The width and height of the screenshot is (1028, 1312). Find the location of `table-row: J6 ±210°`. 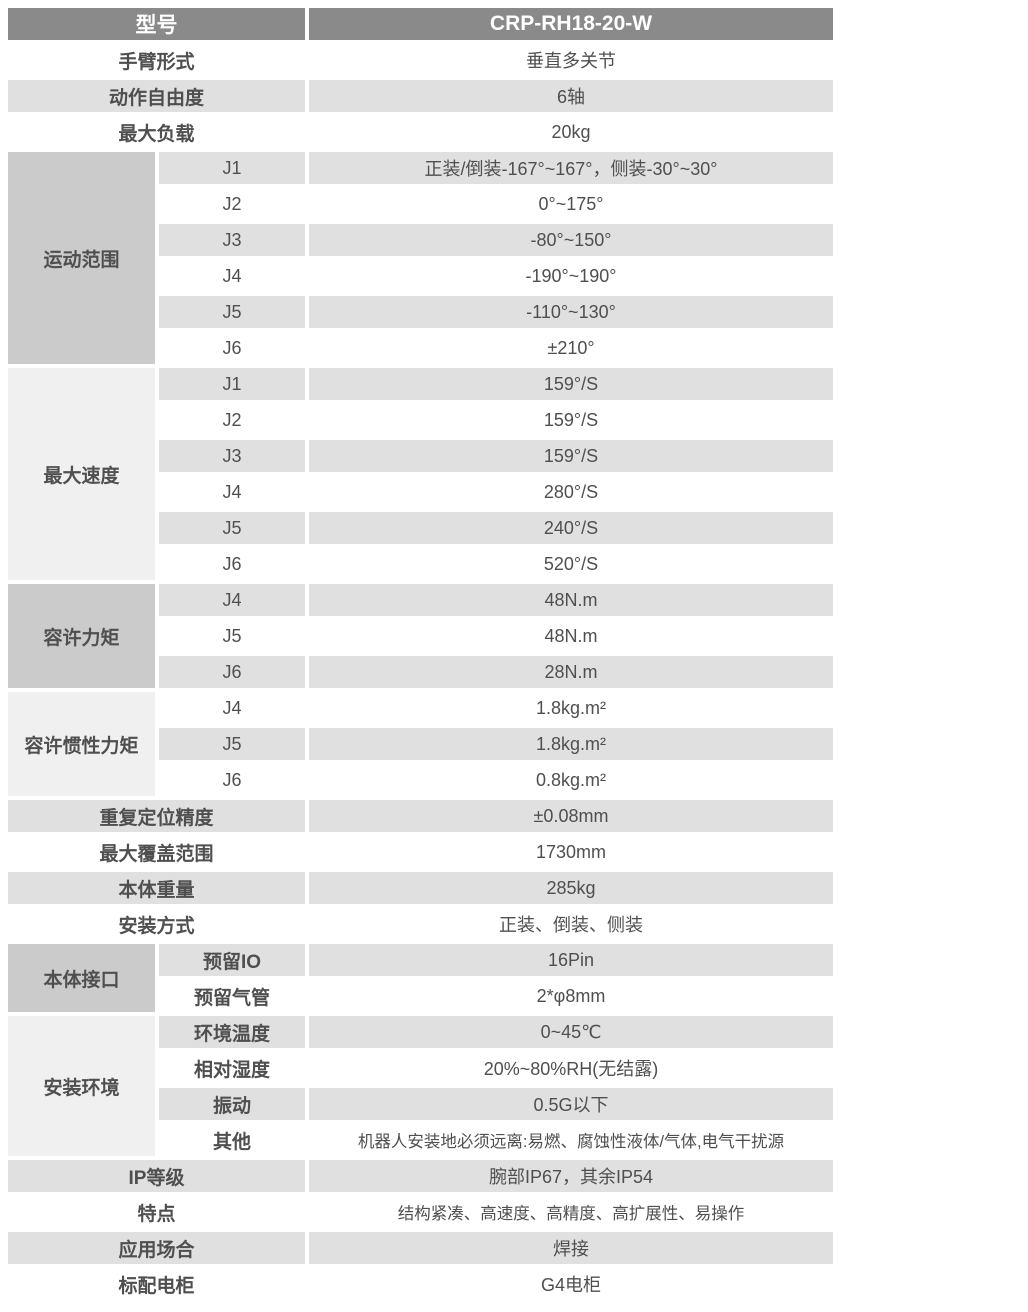

table-row: J6 ±210° is located at coordinates (496, 348).